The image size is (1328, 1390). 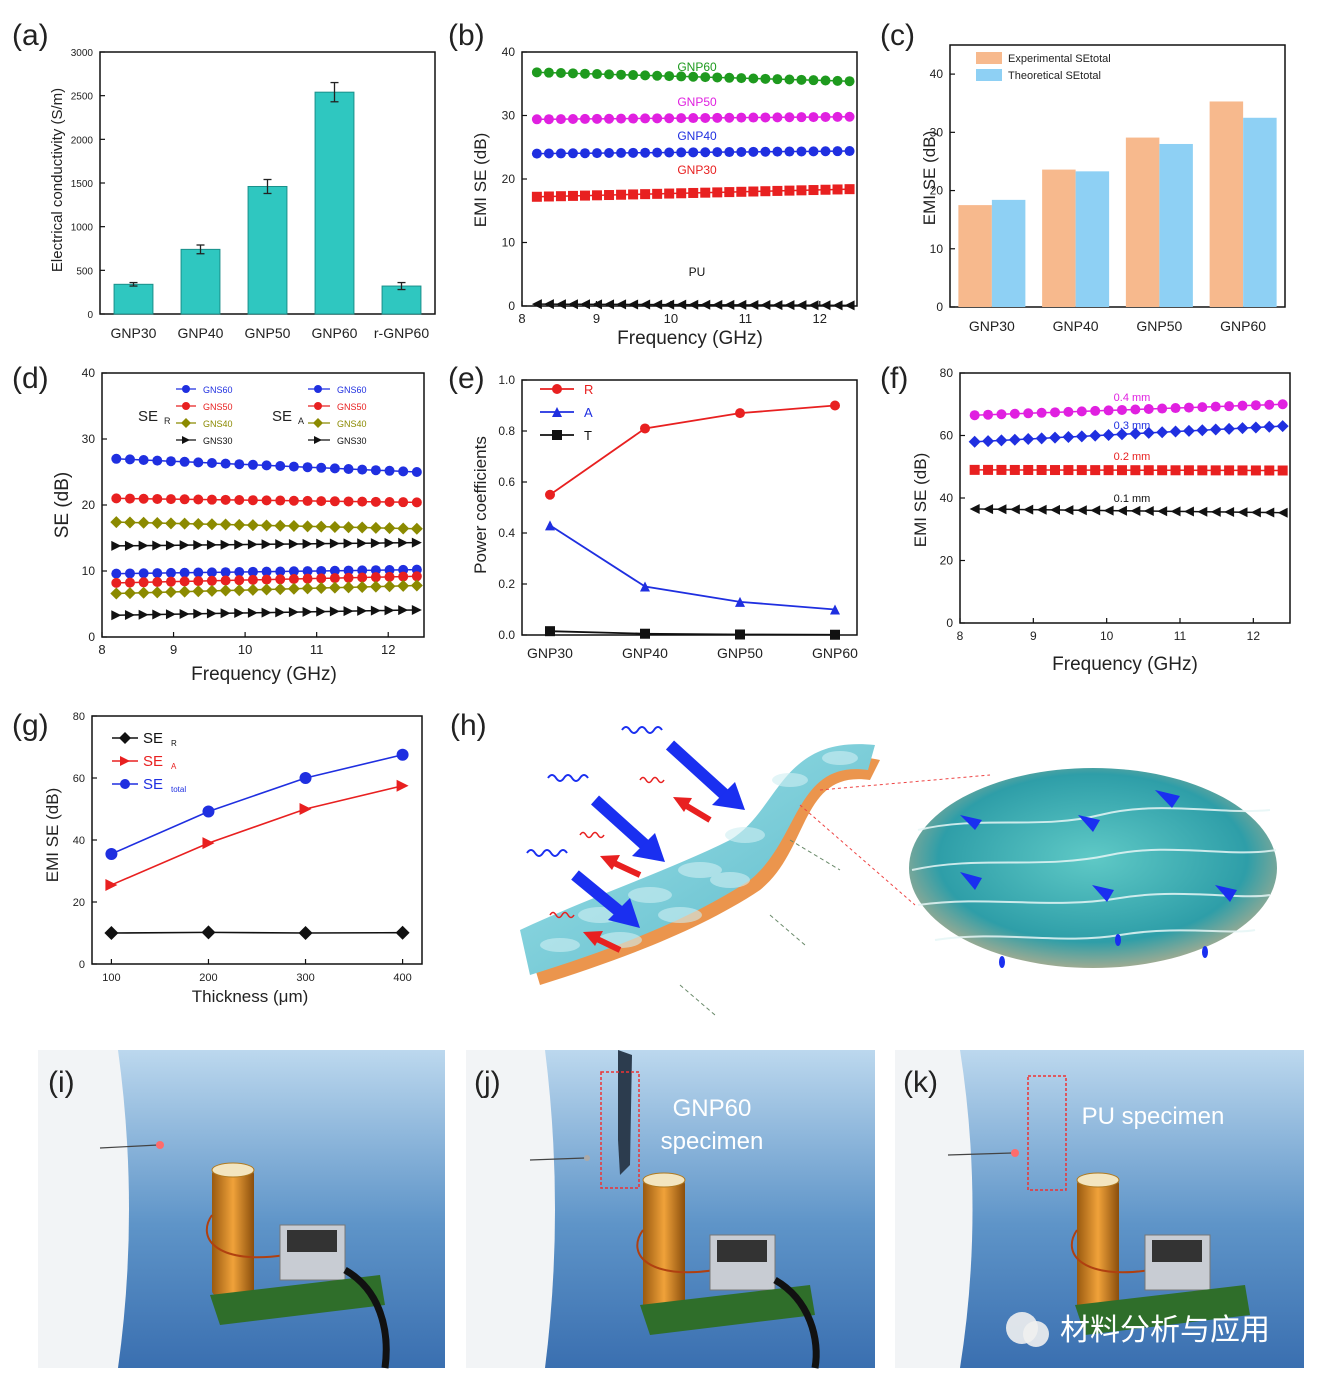 What do you see at coordinates (506, 584) in the screenshot?
I see `y-tick-label: 0.2` at bounding box center [506, 584].